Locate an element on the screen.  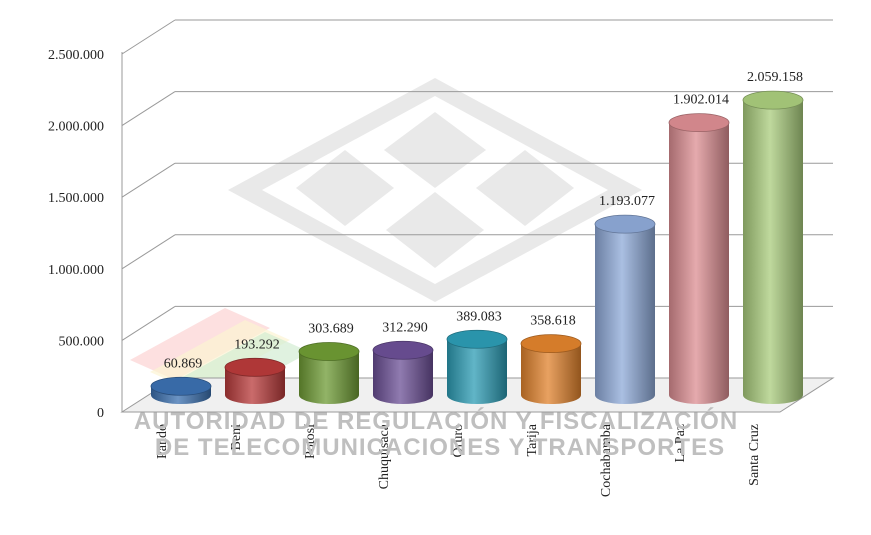
bar-santa-cruz is located at coordinates (773, 247).